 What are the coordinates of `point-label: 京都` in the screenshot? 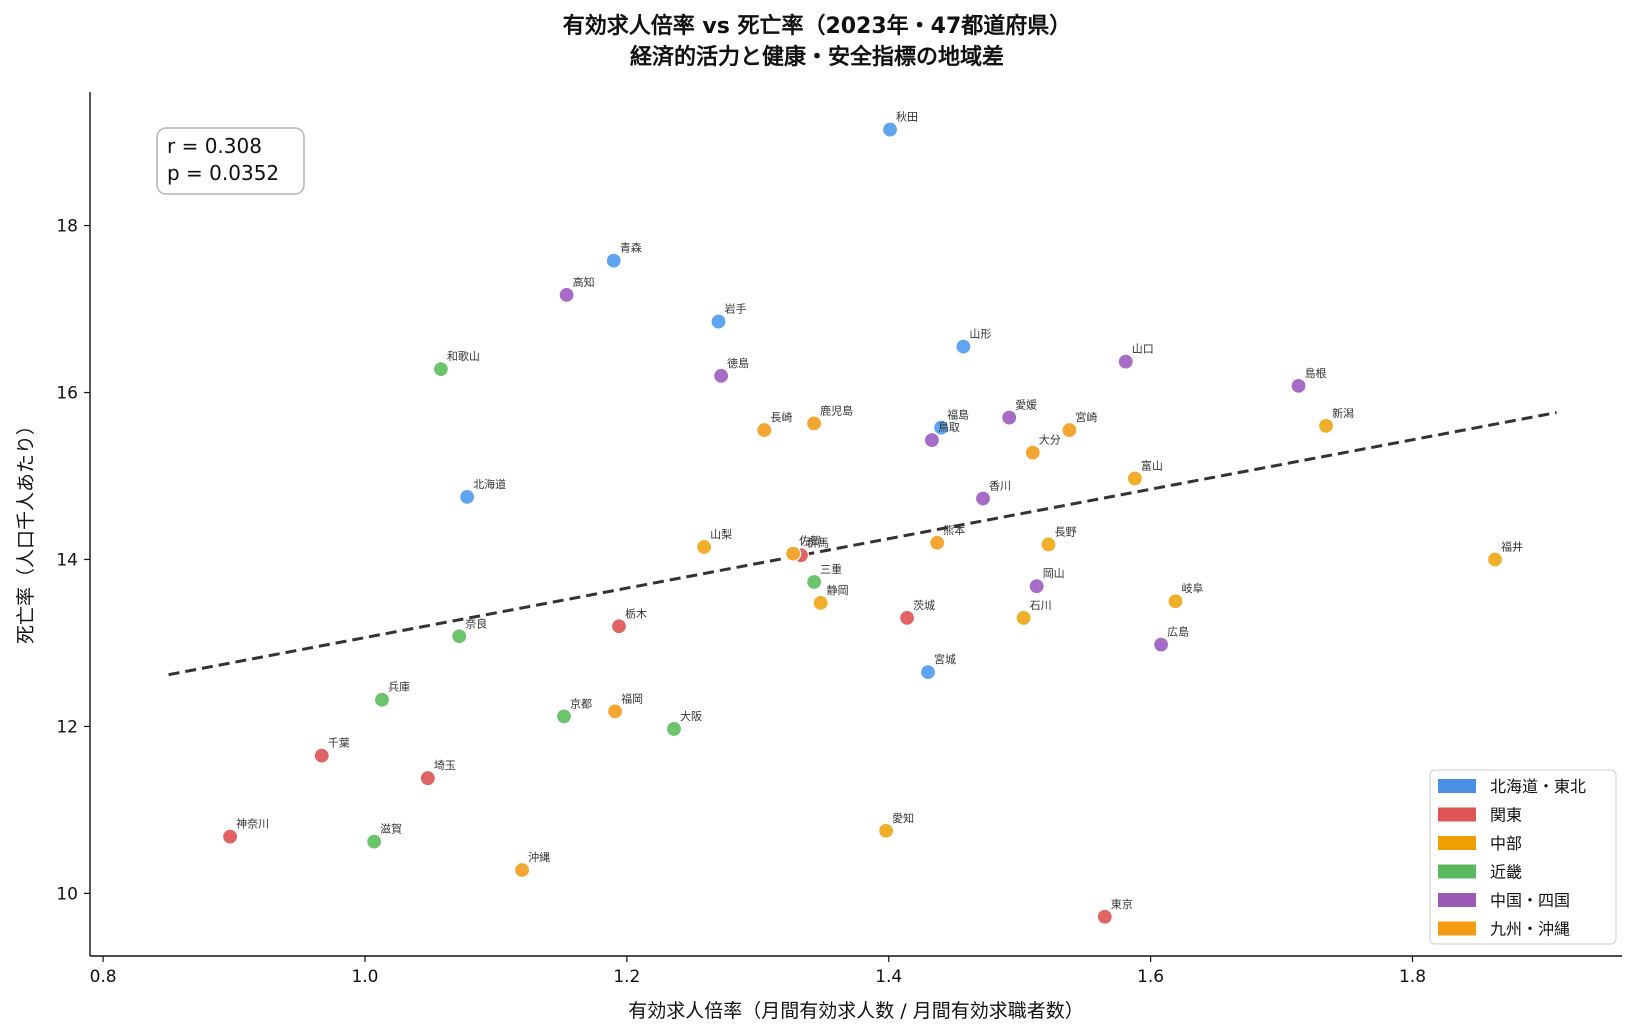 It's located at (581, 703).